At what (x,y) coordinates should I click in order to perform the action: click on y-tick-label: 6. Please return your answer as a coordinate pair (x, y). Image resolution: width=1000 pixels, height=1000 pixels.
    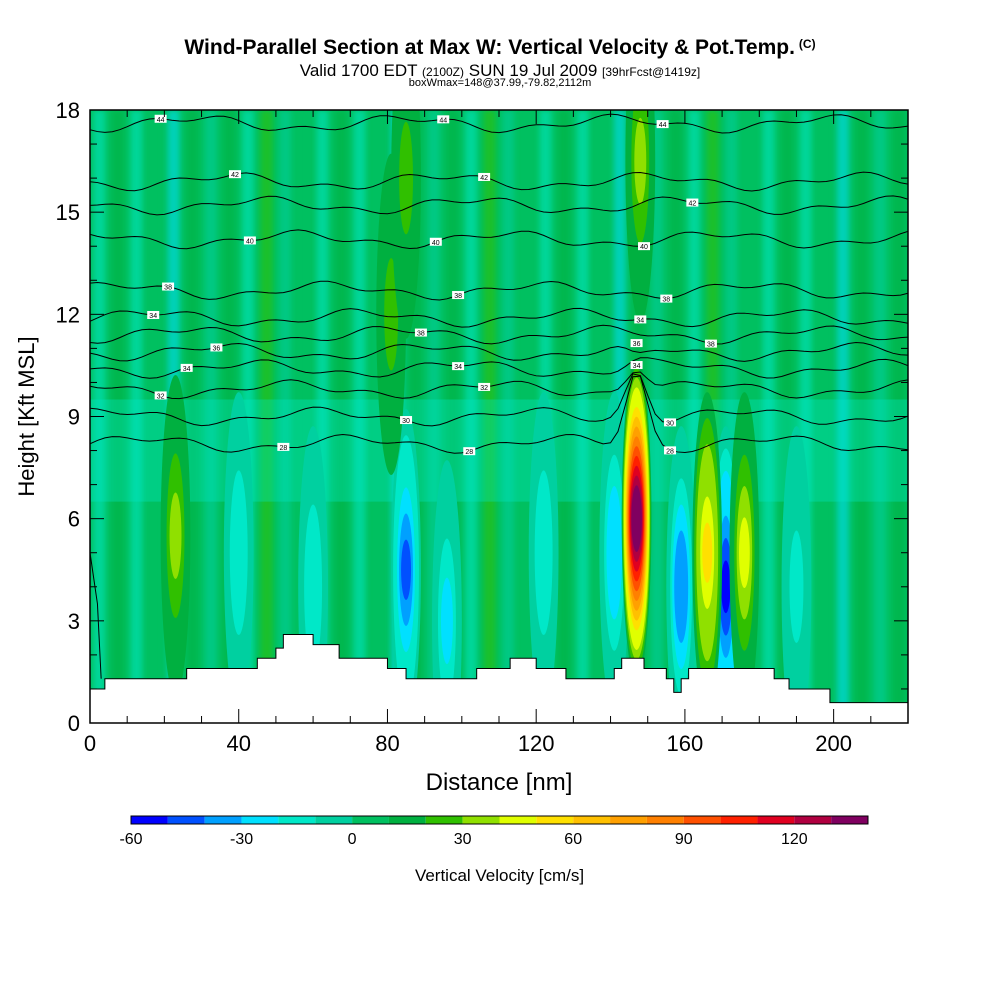
    Looking at the image, I should click on (74, 519).